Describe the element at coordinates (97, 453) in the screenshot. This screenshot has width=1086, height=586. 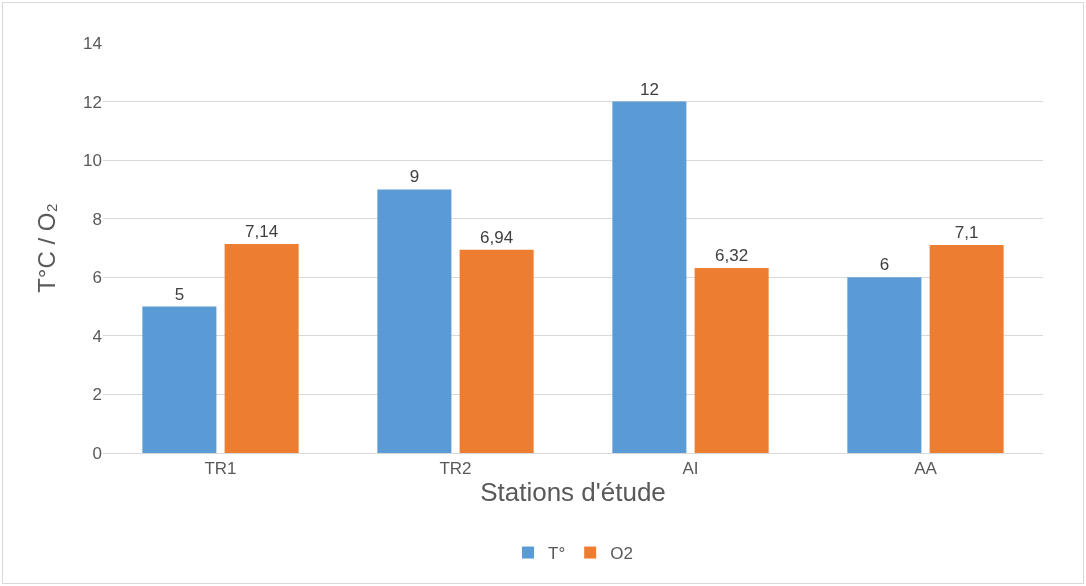
I see `y-tick-label: 0` at that location.